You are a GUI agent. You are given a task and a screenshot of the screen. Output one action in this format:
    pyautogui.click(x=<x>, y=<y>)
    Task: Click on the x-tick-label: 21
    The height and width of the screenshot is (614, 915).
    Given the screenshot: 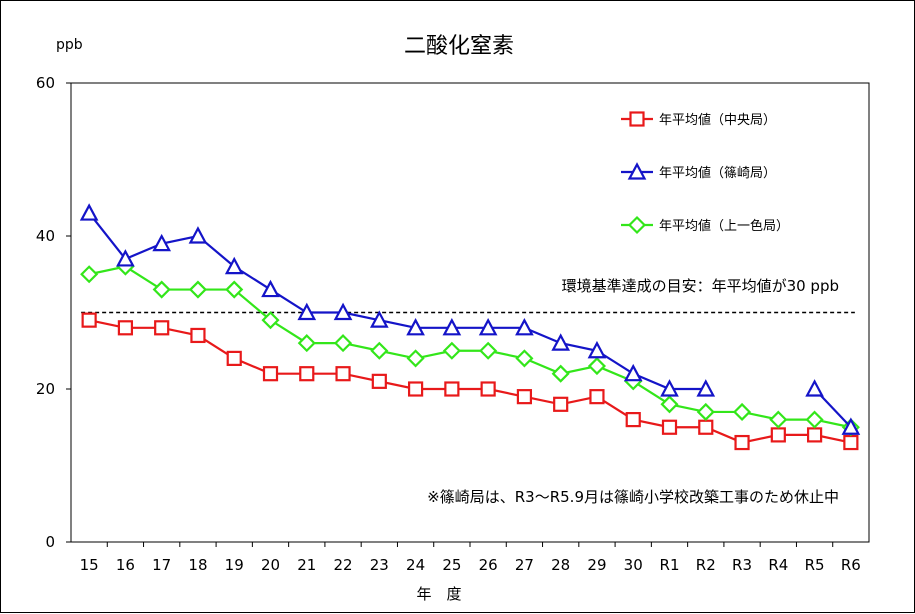 What is the action you would take?
    pyautogui.click(x=306, y=565)
    